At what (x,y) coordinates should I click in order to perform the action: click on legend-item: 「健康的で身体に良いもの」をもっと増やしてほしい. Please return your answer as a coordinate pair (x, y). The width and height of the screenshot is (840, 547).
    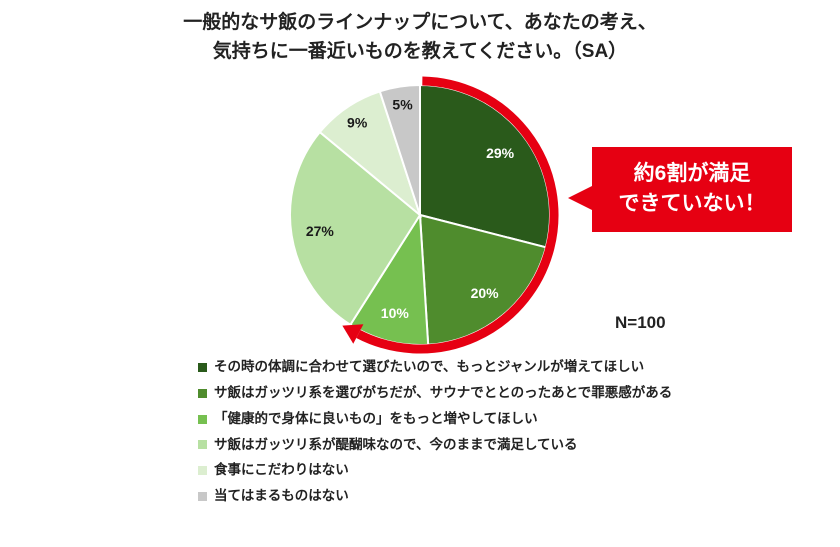
    Looking at the image, I should click on (435, 418).